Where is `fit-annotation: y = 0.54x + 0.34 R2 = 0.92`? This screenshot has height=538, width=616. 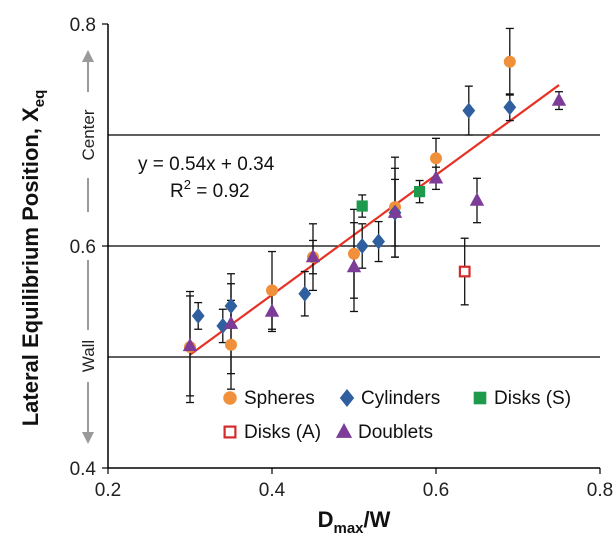 fit-annotation: y = 0.54x + 0.34 R2 = 0.92 is located at coordinates (206, 178).